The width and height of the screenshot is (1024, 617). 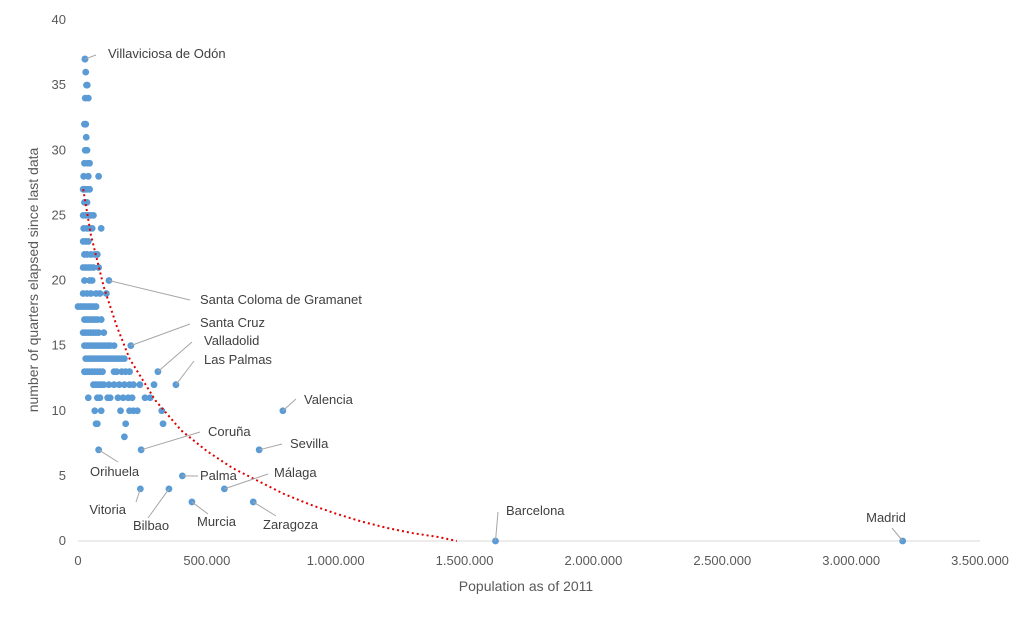 I want to click on point-label: Sevilla, so click(x=309, y=443).